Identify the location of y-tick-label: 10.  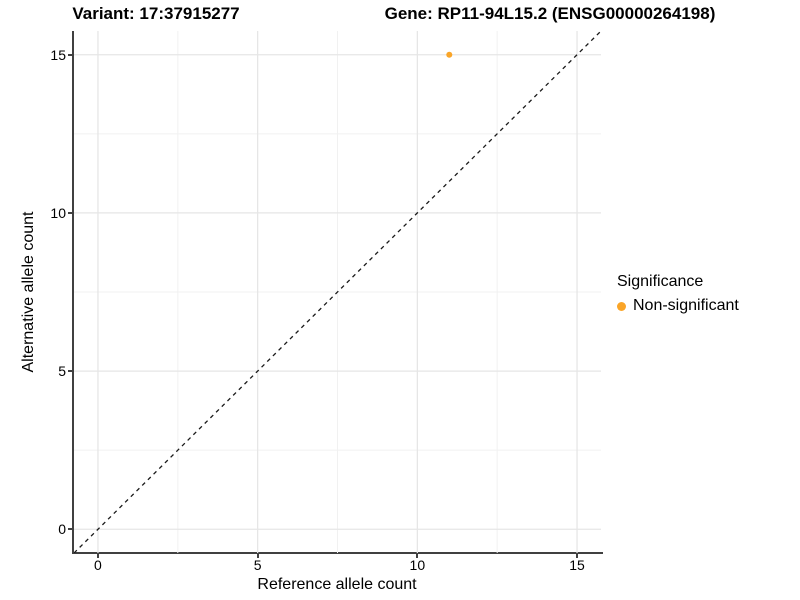
(58, 212).